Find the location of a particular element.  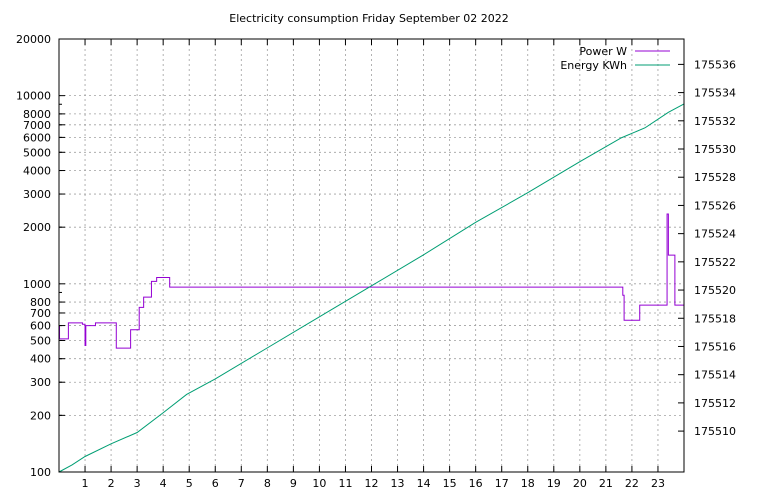

x-tick-label: 4 is located at coordinates (163, 483).